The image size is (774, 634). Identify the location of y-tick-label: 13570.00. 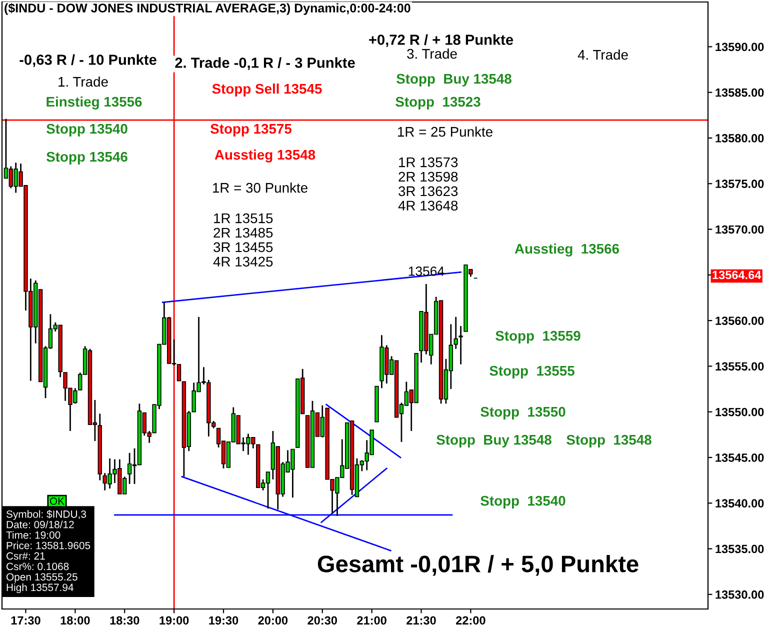
(740, 229).